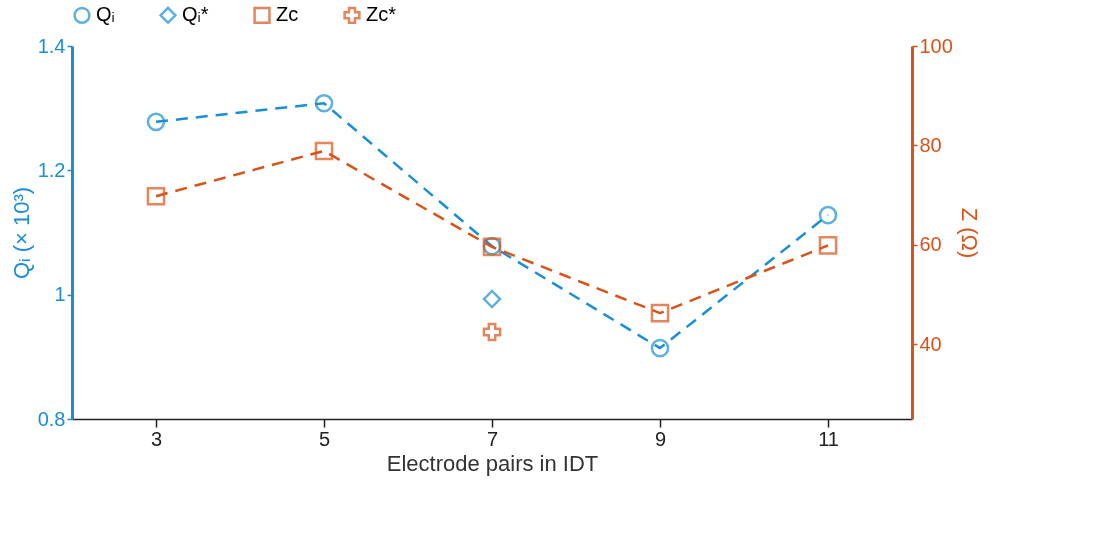  Describe the element at coordinates (156, 438) in the screenshot. I see `x-tick-label: 3` at that location.